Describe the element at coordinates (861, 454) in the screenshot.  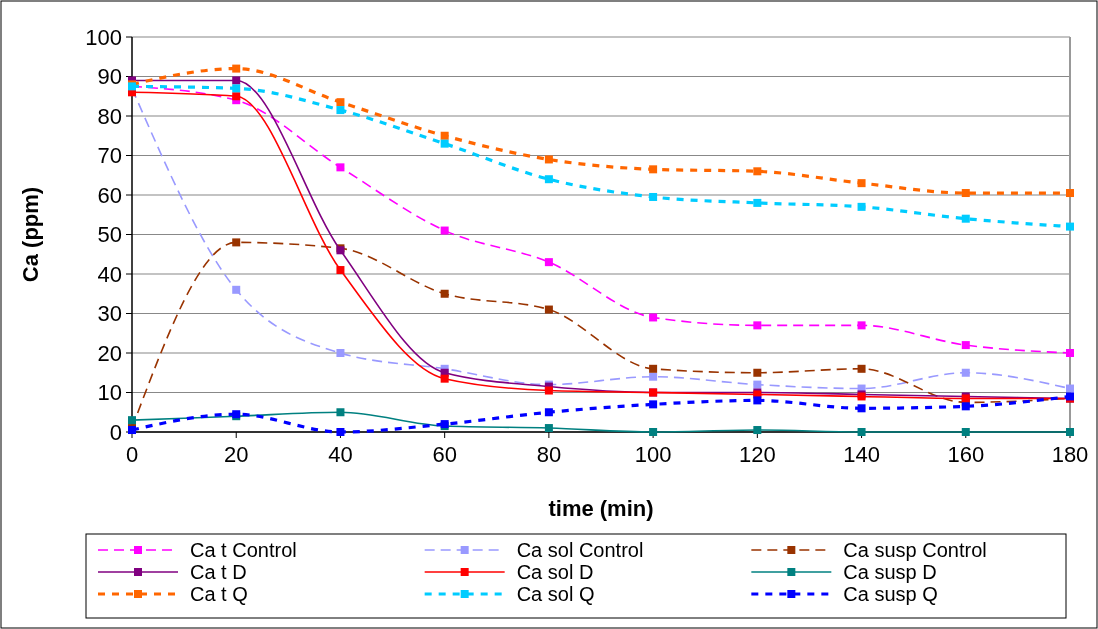
I see `x-tick-label: 140` at that location.